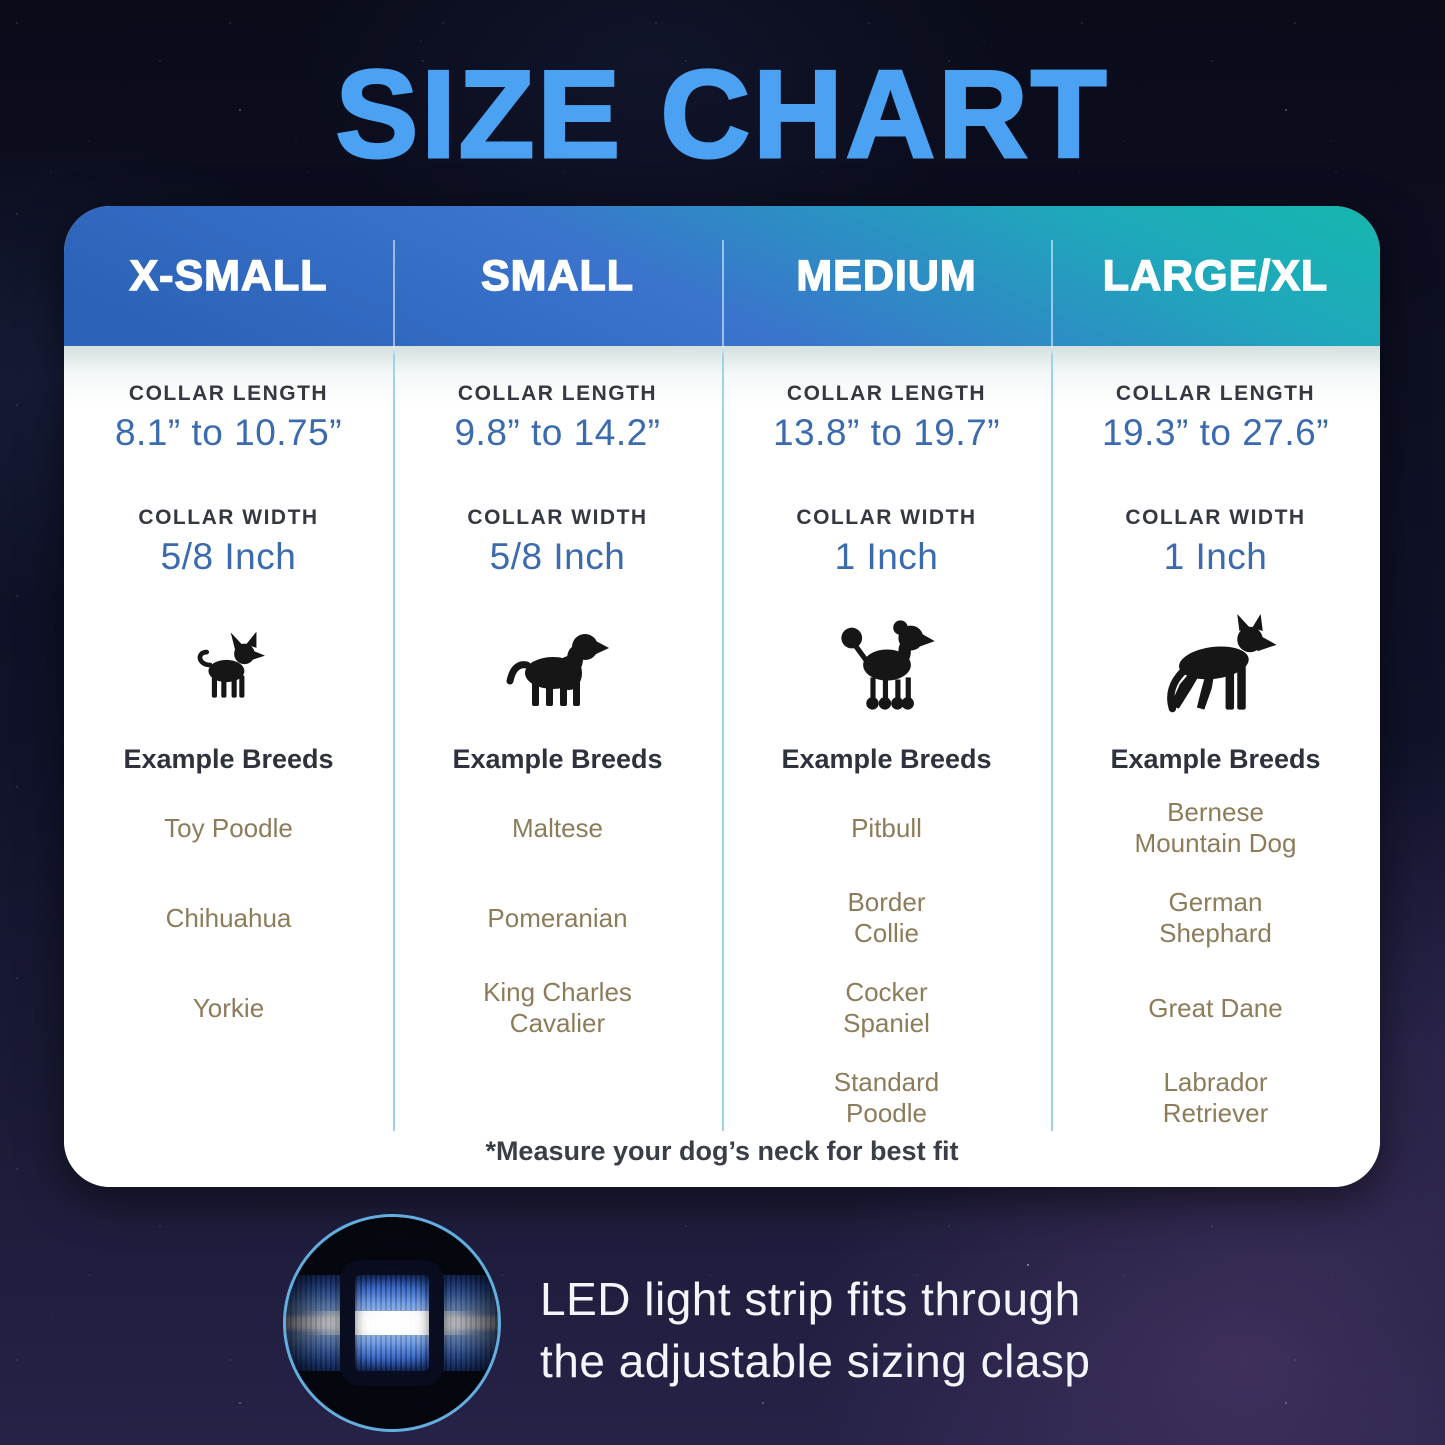 The image size is (1445, 1445). Describe the element at coordinates (557, 1007) in the screenshot. I see `breed-item: King Charles Cavalier` at that location.